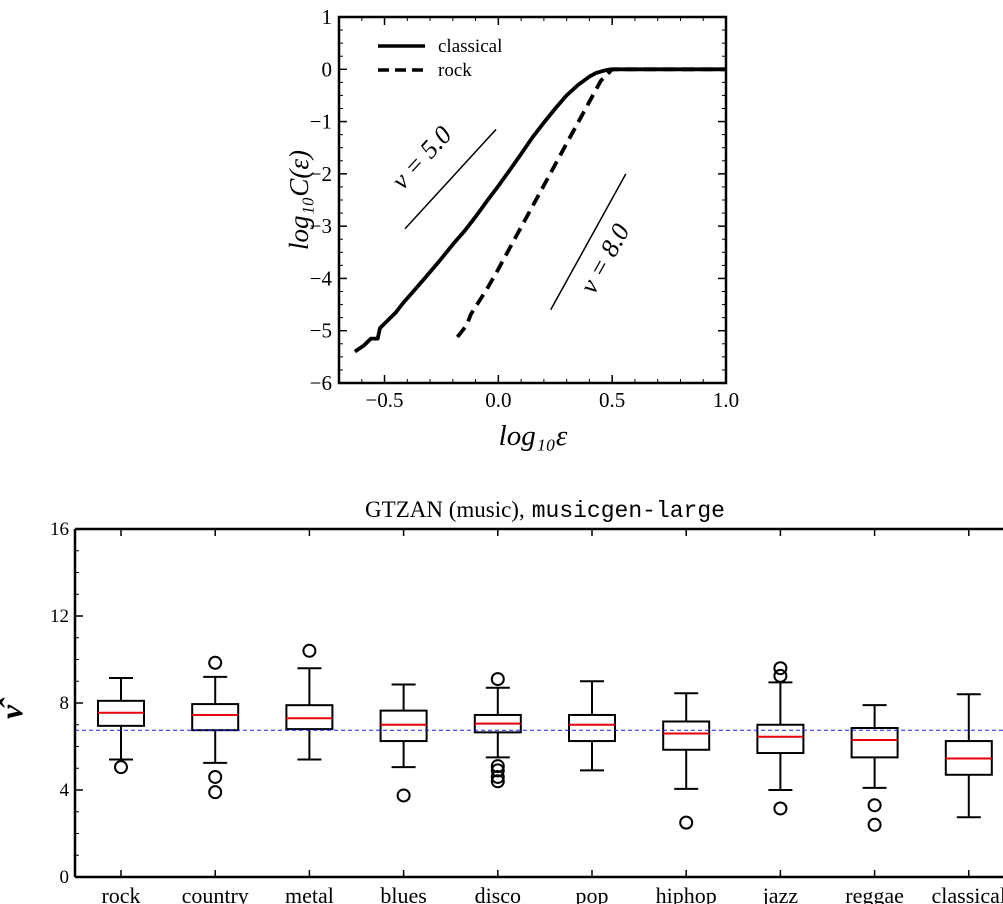 The height and width of the screenshot is (904, 1003). I want to click on series-line-classical, so click(539, 210).